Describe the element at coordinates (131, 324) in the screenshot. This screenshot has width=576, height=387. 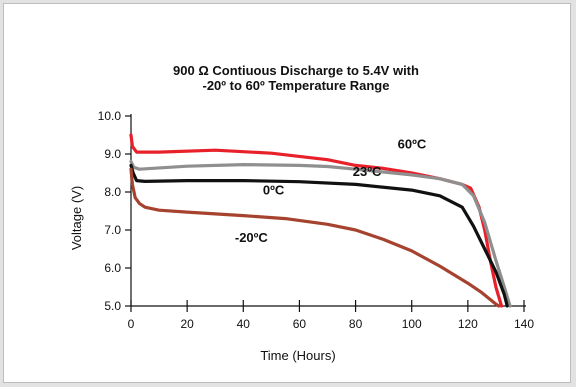
I see `x-tick-label: 0` at that location.